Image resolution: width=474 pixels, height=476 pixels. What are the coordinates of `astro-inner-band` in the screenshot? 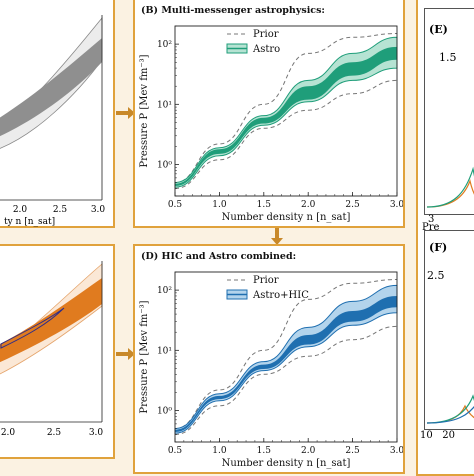 It's located at (286, 116).